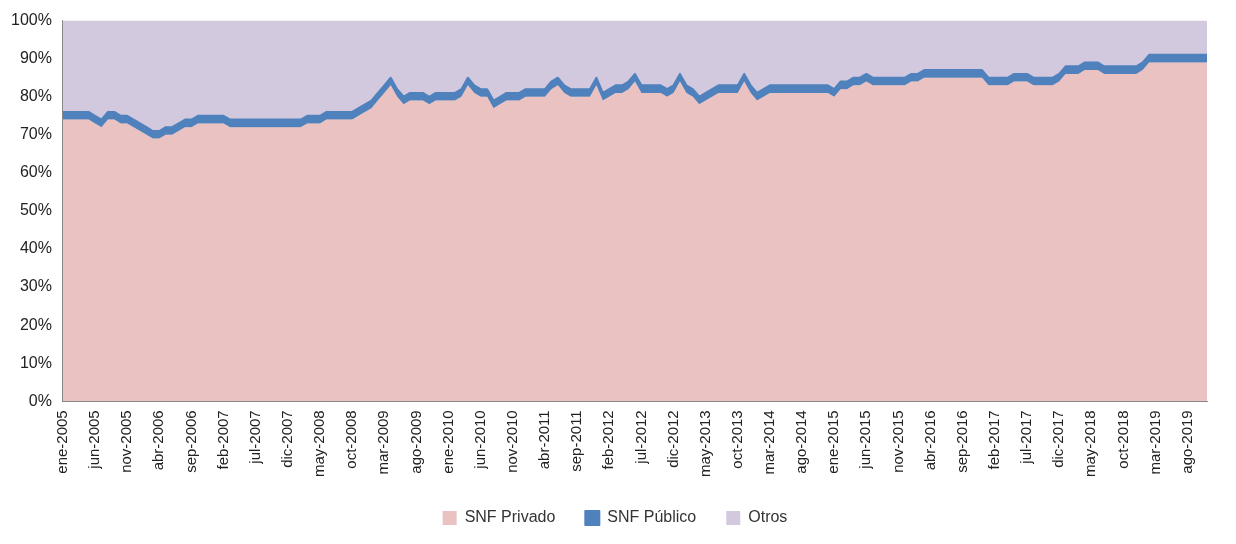  What do you see at coordinates (736, 439) in the screenshot?
I see `x-tick-label: oct-2013` at bounding box center [736, 439].